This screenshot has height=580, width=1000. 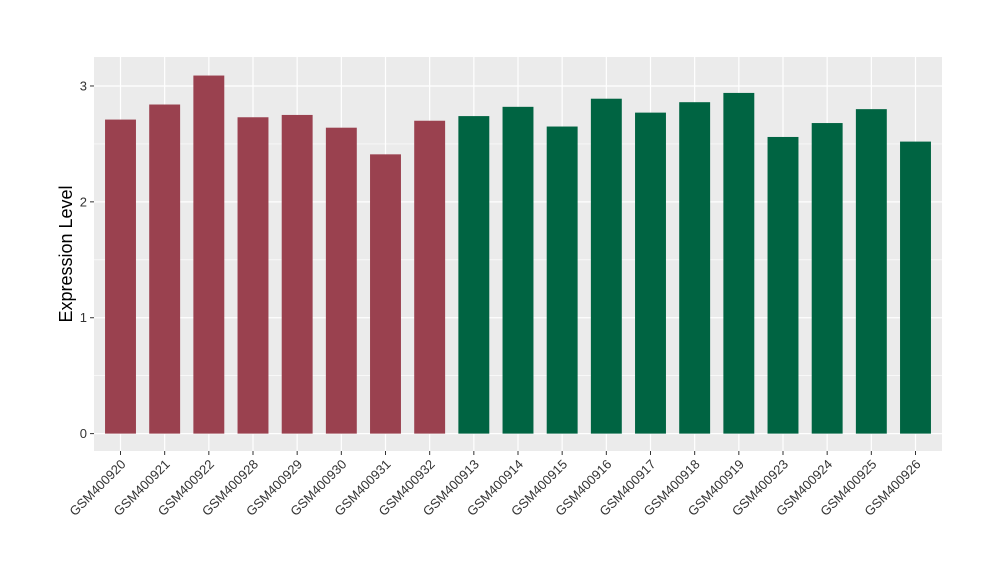 What do you see at coordinates (606, 266) in the screenshot?
I see `bar-GSM400916` at bounding box center [606, 266].